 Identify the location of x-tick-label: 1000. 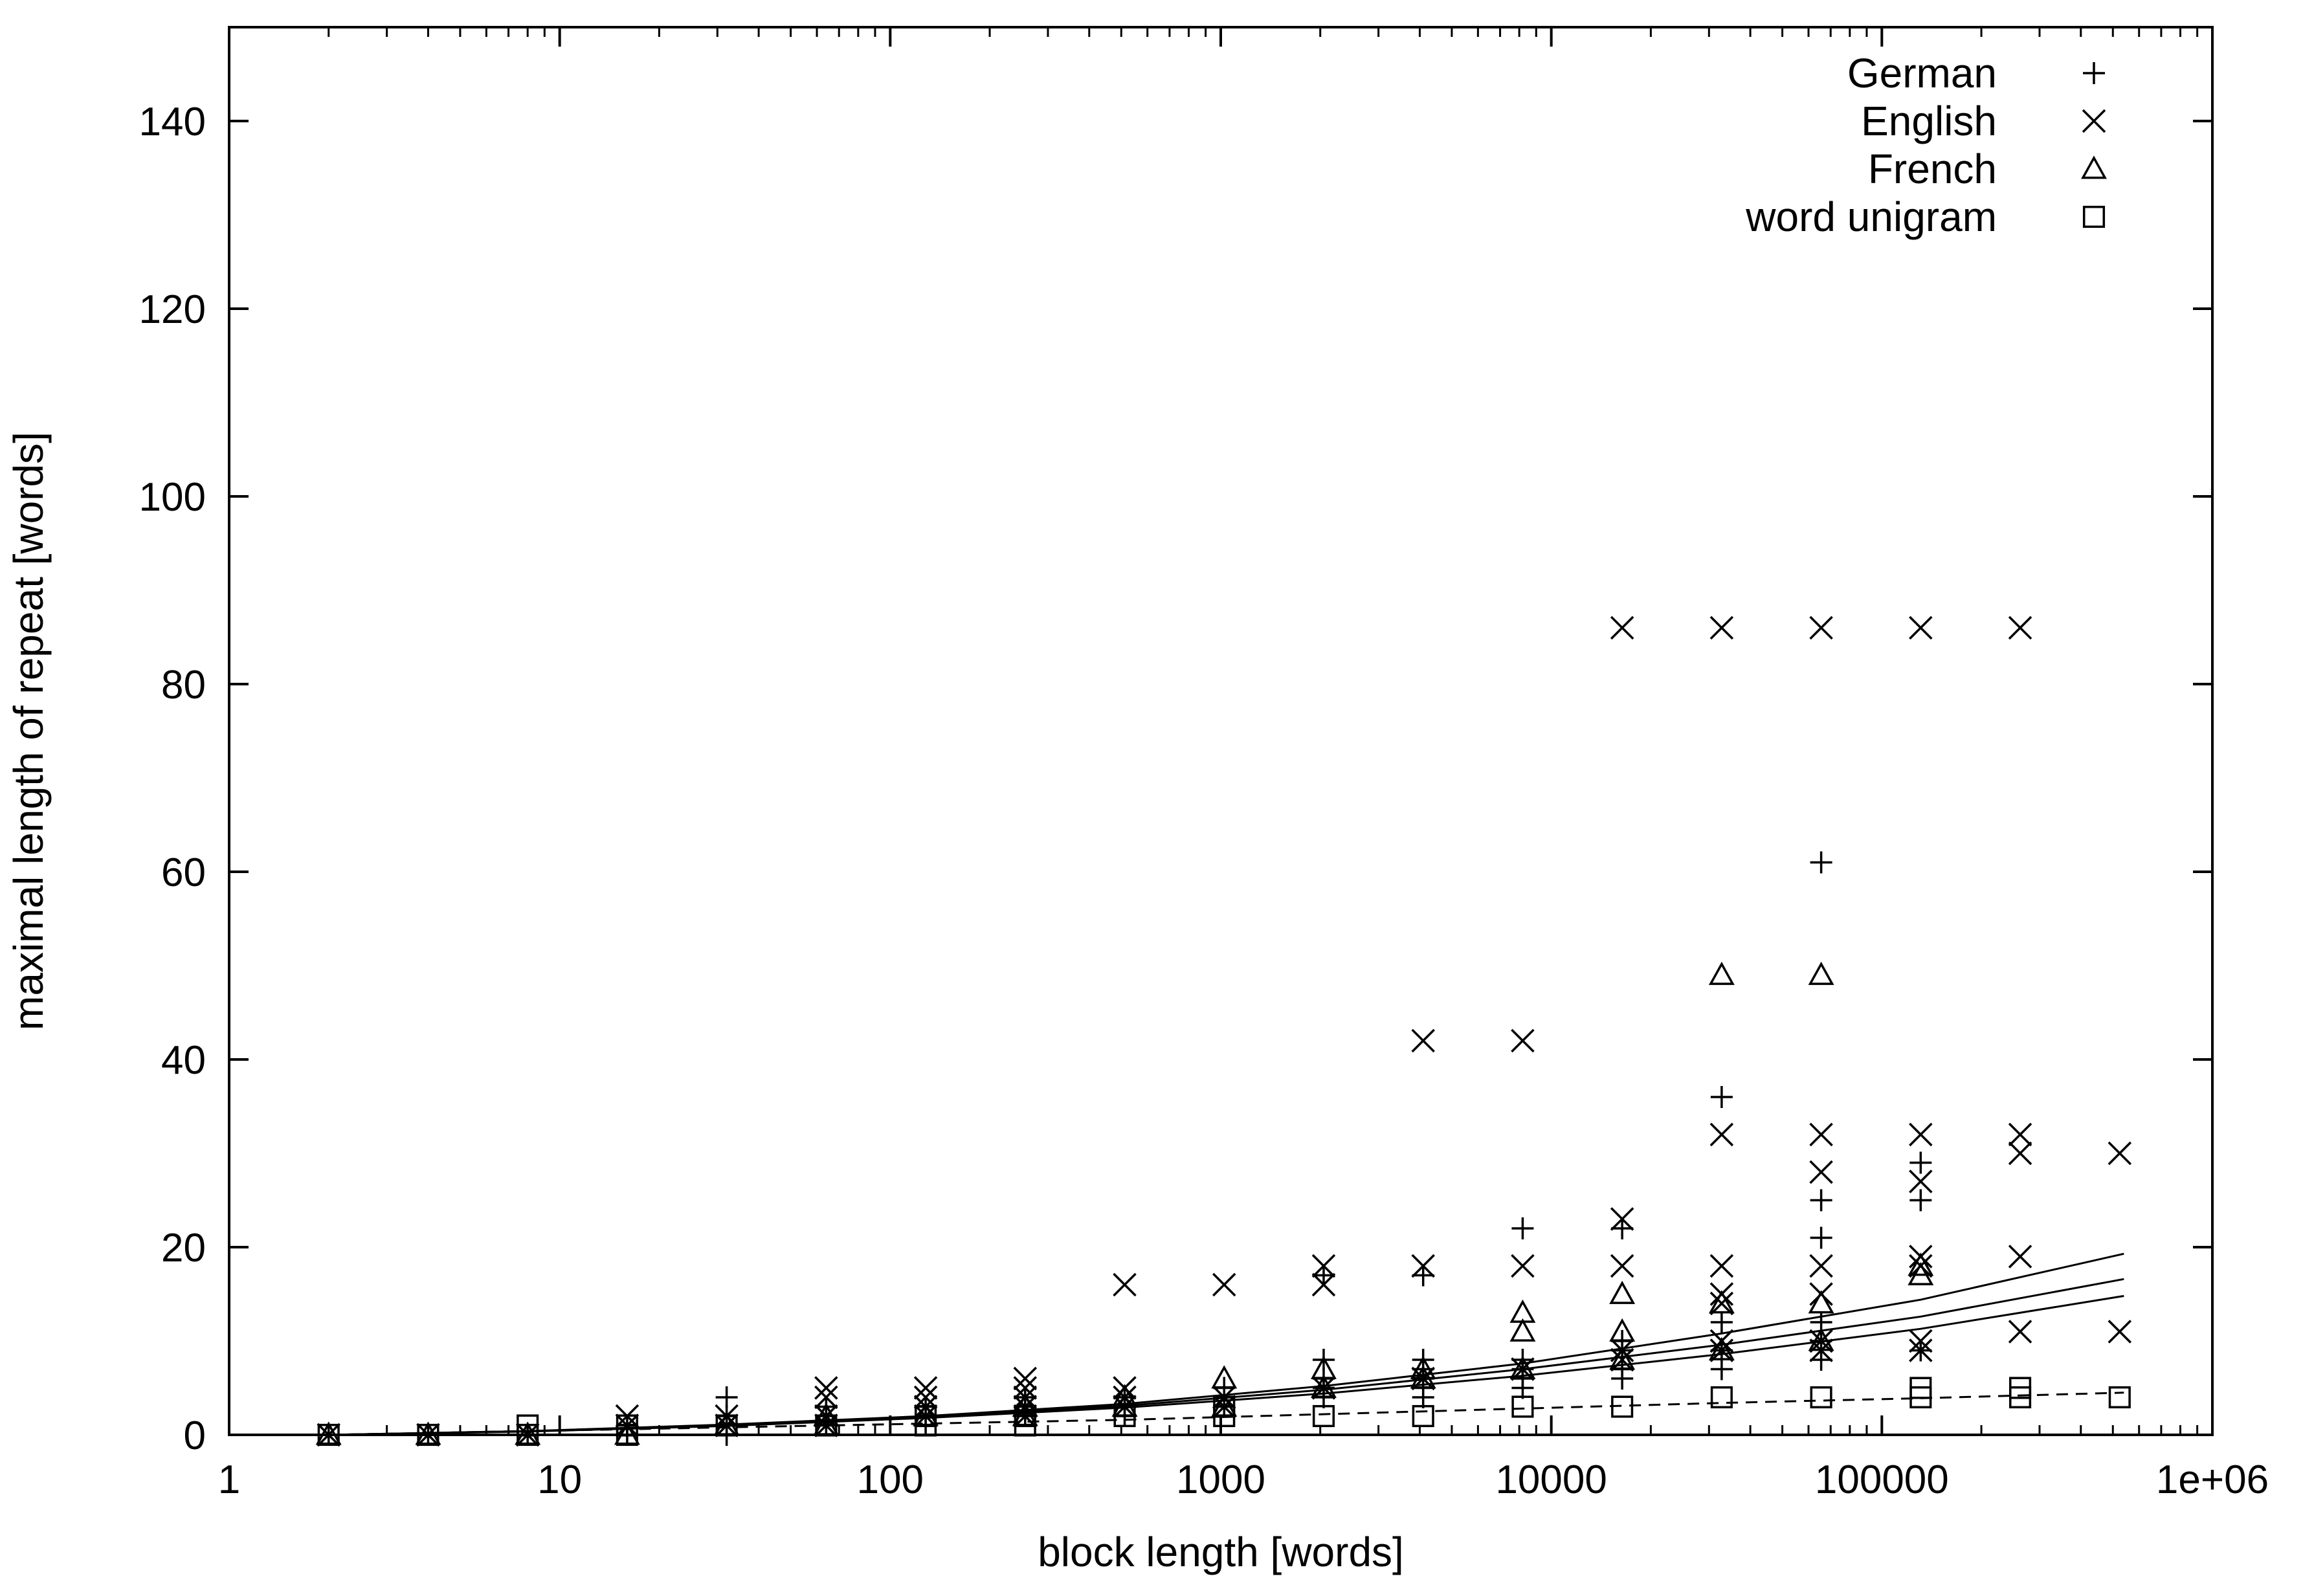
(1220, 1479).